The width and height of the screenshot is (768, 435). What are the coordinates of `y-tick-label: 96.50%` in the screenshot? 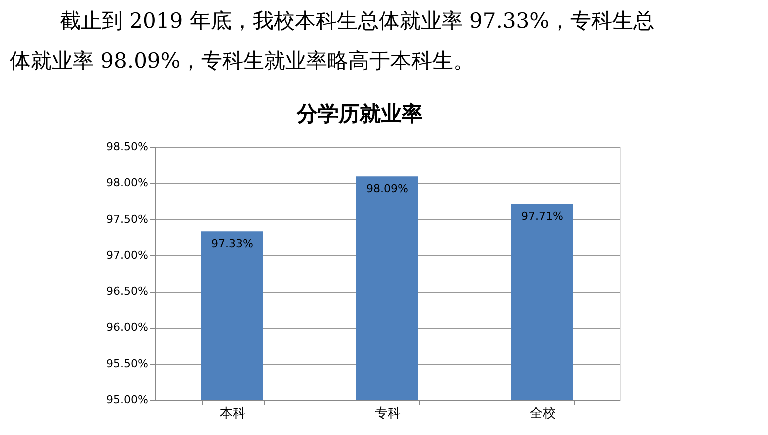 It's located at (127, 291).